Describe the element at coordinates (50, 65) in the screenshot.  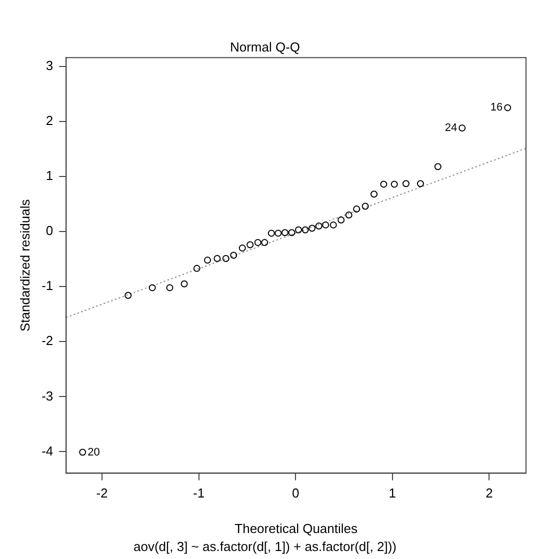
I see `y-tick-label: 3` at that location.